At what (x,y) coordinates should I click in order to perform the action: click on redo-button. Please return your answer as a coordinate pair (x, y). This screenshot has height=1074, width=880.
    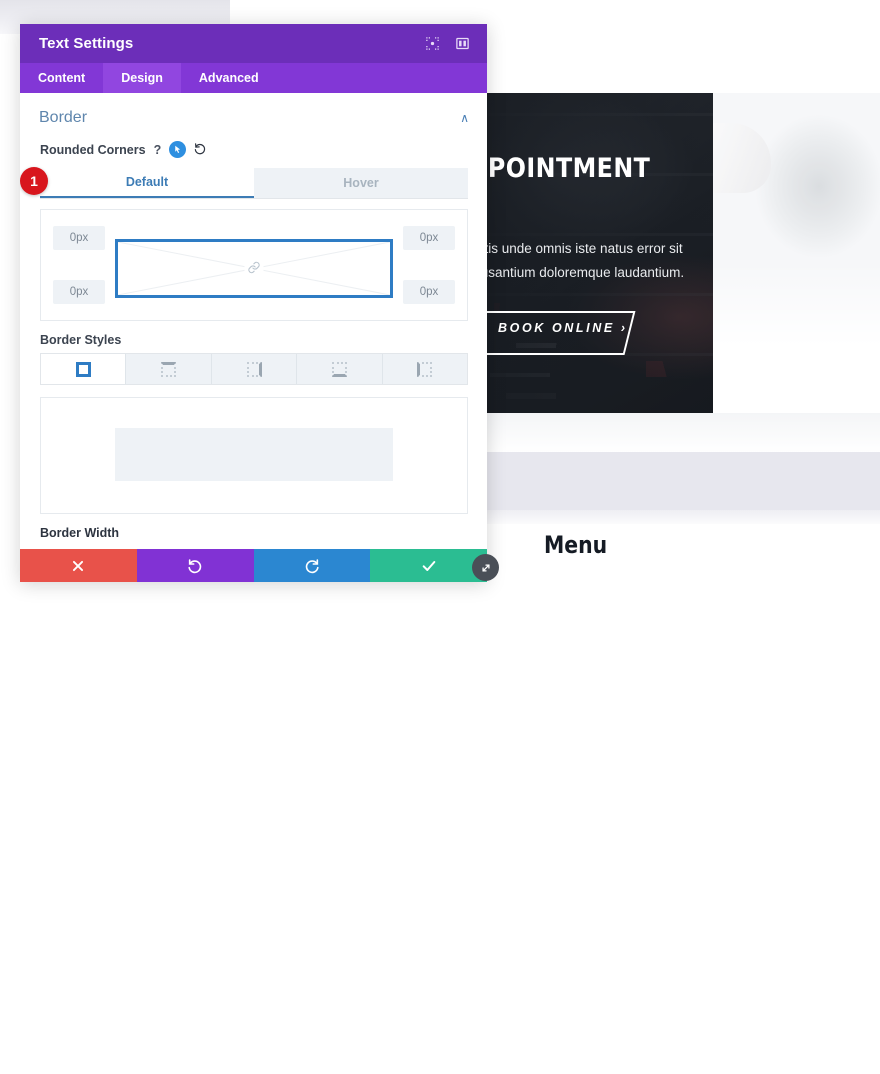
    Looking at the image, I should click on (312, 565).